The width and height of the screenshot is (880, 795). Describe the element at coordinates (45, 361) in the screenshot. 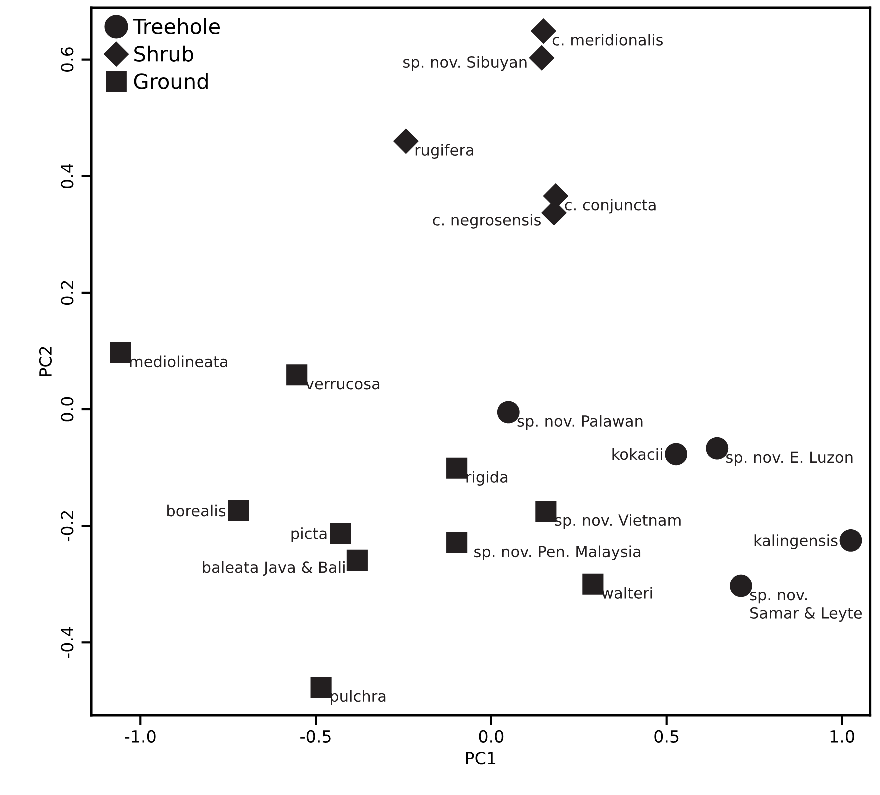

I see `y-axis-title: PC2` at that location.